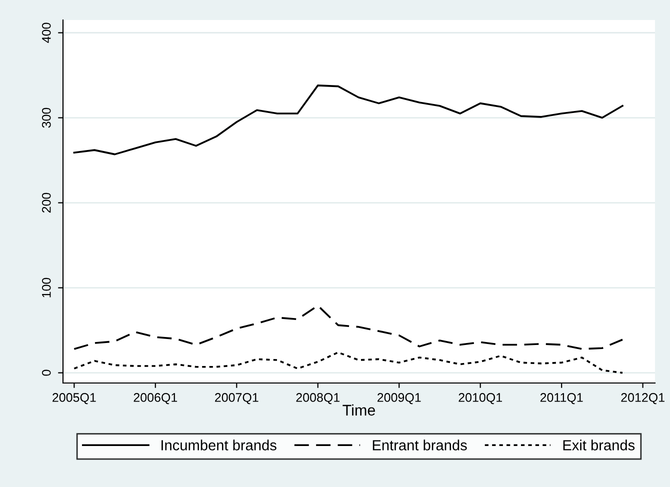  What do you see at coordinates (318, 398) in the screenshot?
I see `x-tick-label: 2008Q1` at bounding box center [318, 398].